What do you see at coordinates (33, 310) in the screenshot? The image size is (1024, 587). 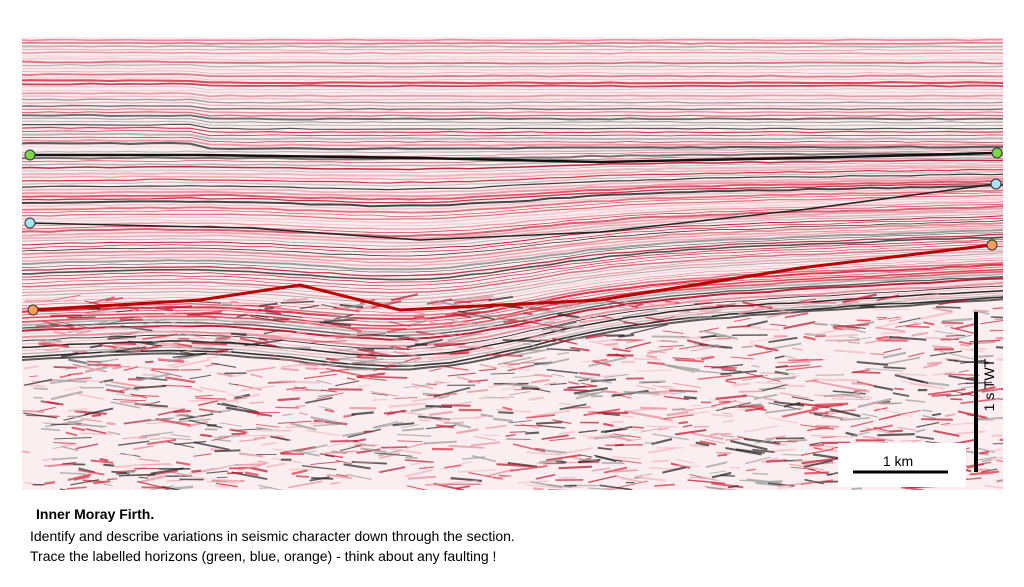 I see `orange-marker` at bounding box center [33, 310].